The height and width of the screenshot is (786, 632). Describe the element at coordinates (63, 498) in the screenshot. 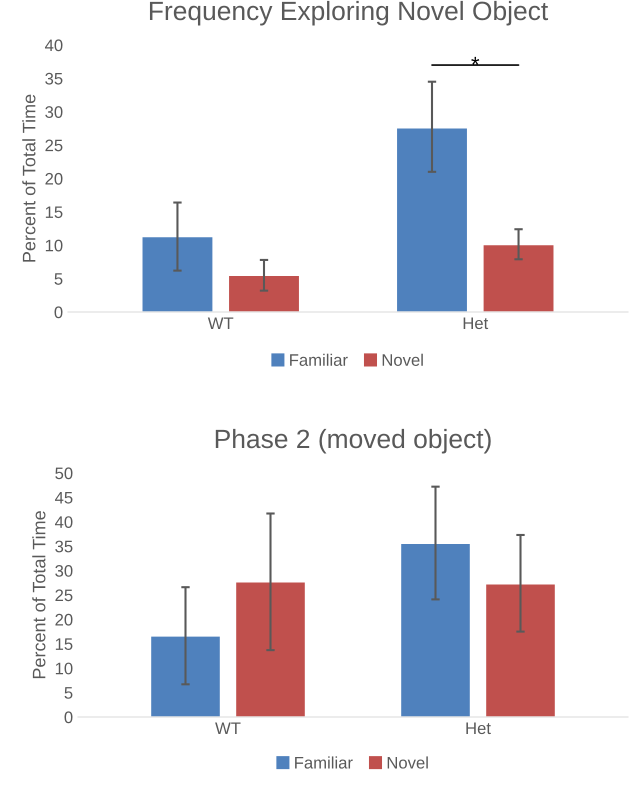

I see `y-tick-label: 45` at that location.